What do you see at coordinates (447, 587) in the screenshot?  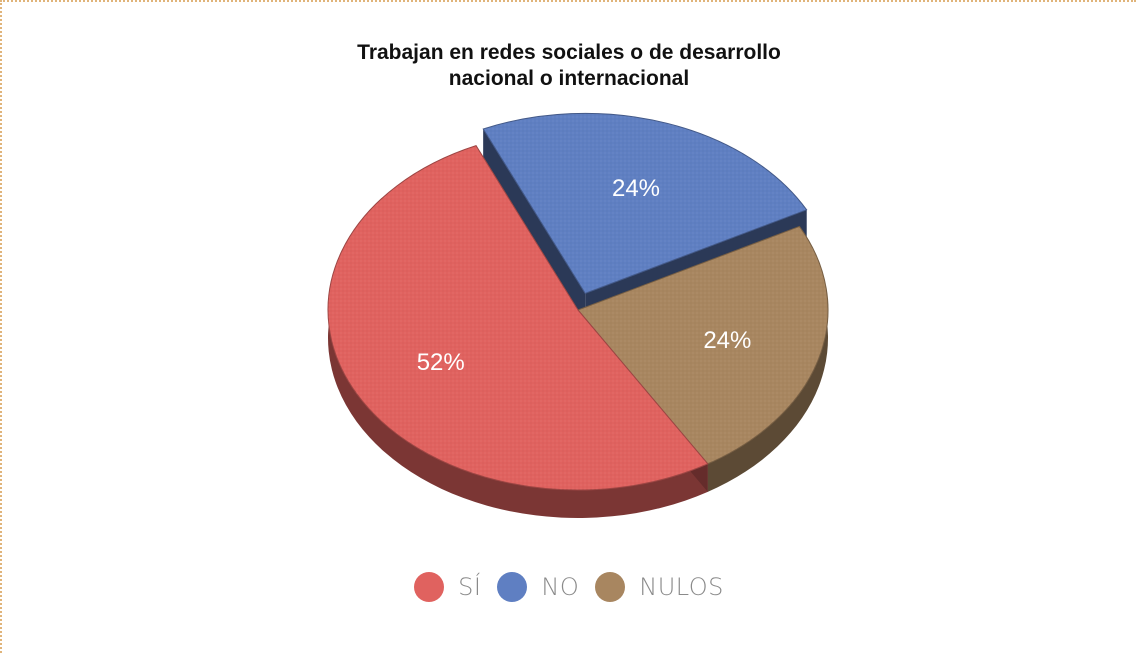 I see `legend-item-si: SÍ` at bounding box center [447, 587].